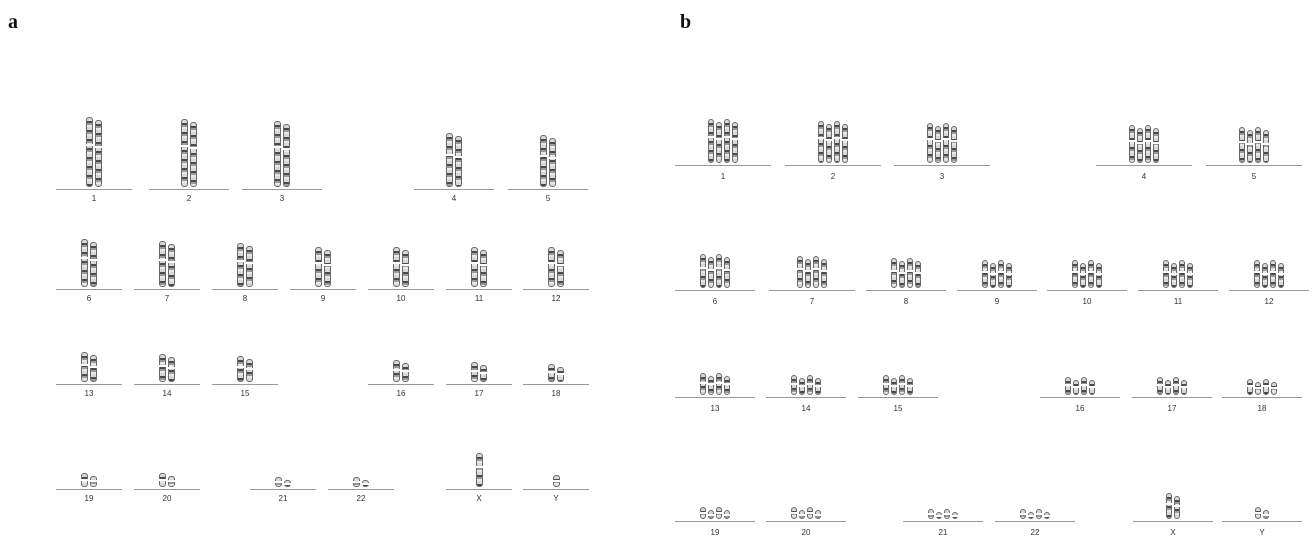 The image size is (1312, 540). I want to click on chromosome-group-2: 2, so click(833, 144).